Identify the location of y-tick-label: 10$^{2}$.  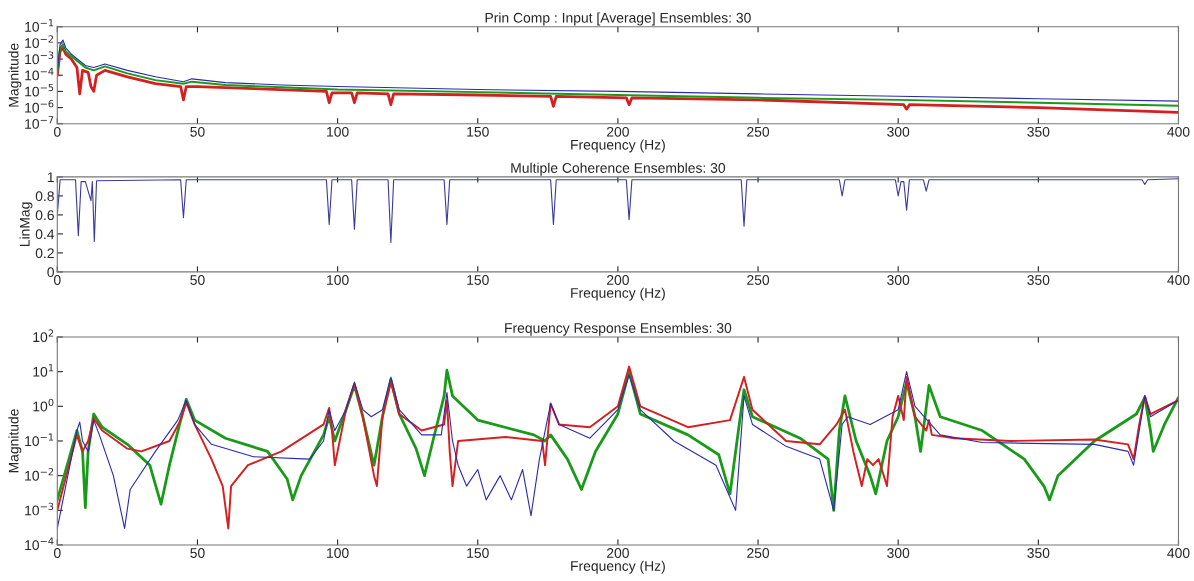
(43, 336).